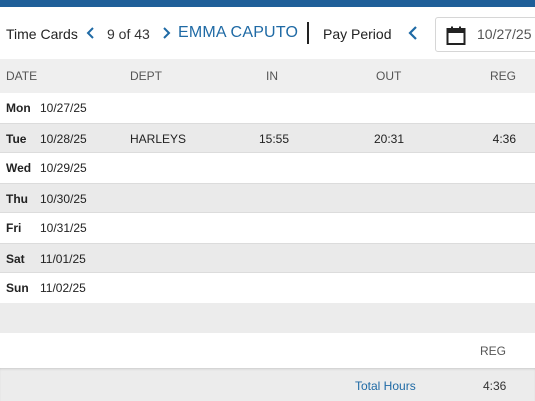  Describe the element at coordinates (267, 198) in the screenshot. I see `table-row: Thu 10/30/25` at that location.